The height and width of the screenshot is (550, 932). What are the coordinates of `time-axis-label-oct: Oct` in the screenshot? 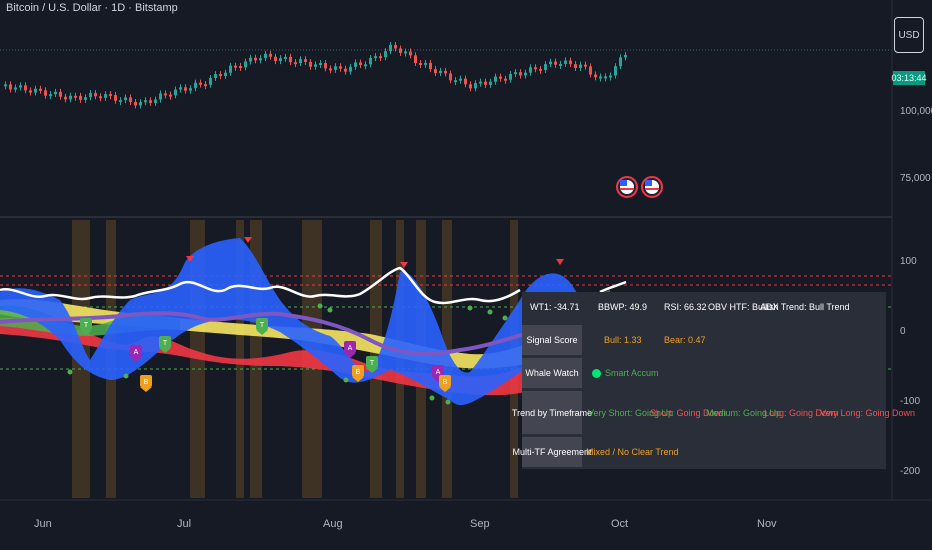 It's located at (620, 524).